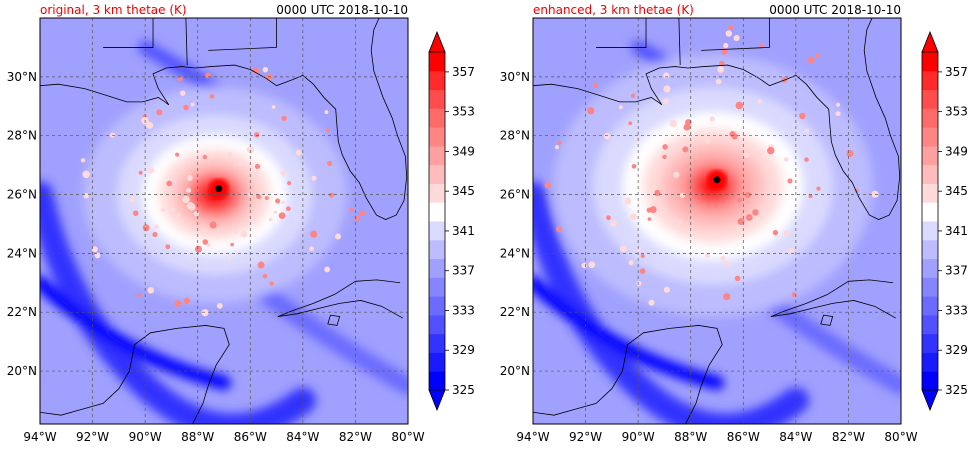 The height and width of the screenshot is (449, 972). What do you see at coordinates (835, 10) in the screenshot?
I see `panel-time-enhanced: 0000 UTC 2018-10-10` at bounding box center [835, 10].